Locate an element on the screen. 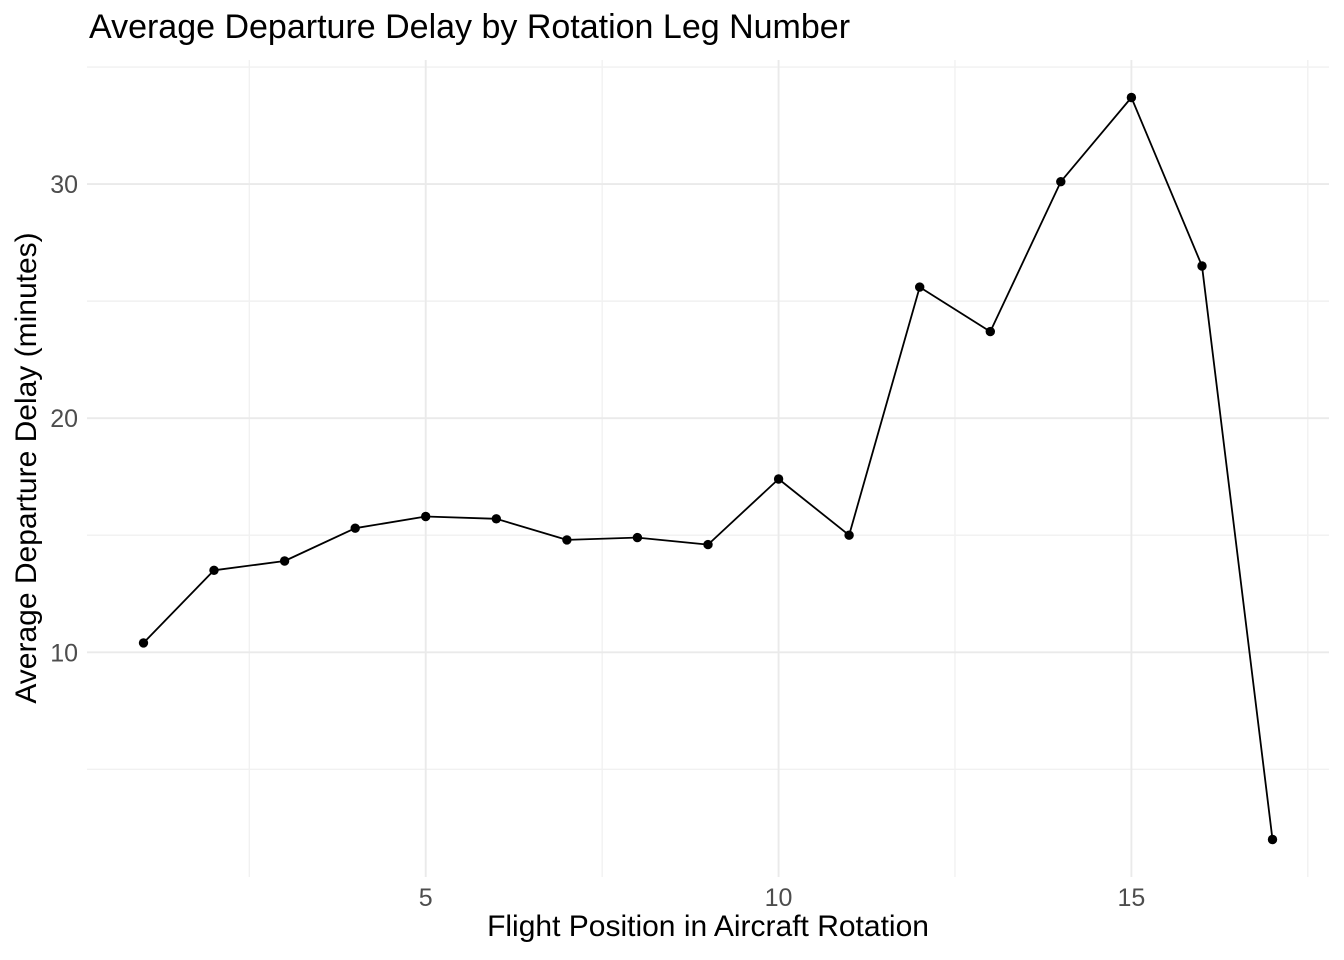 This screenshot has width=1344, height=960. x-axis-title: Flight Position in Aircraft Rotation is located at coordinates (708, 926).